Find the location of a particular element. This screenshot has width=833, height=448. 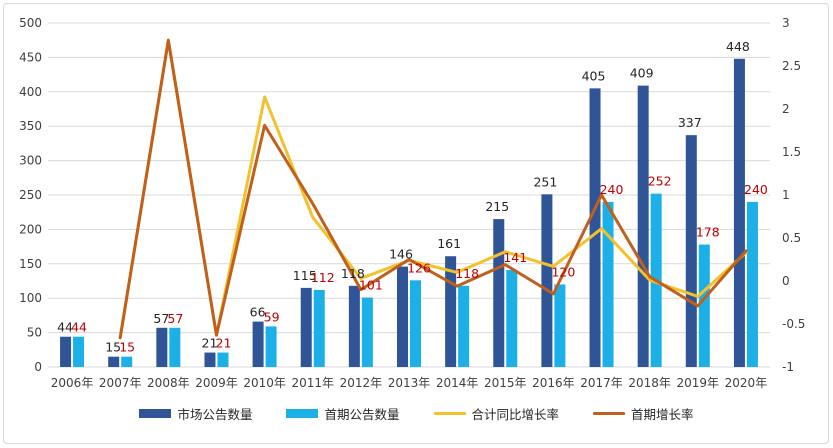

data-label-first: 21 is located at coordinates (224, 343).